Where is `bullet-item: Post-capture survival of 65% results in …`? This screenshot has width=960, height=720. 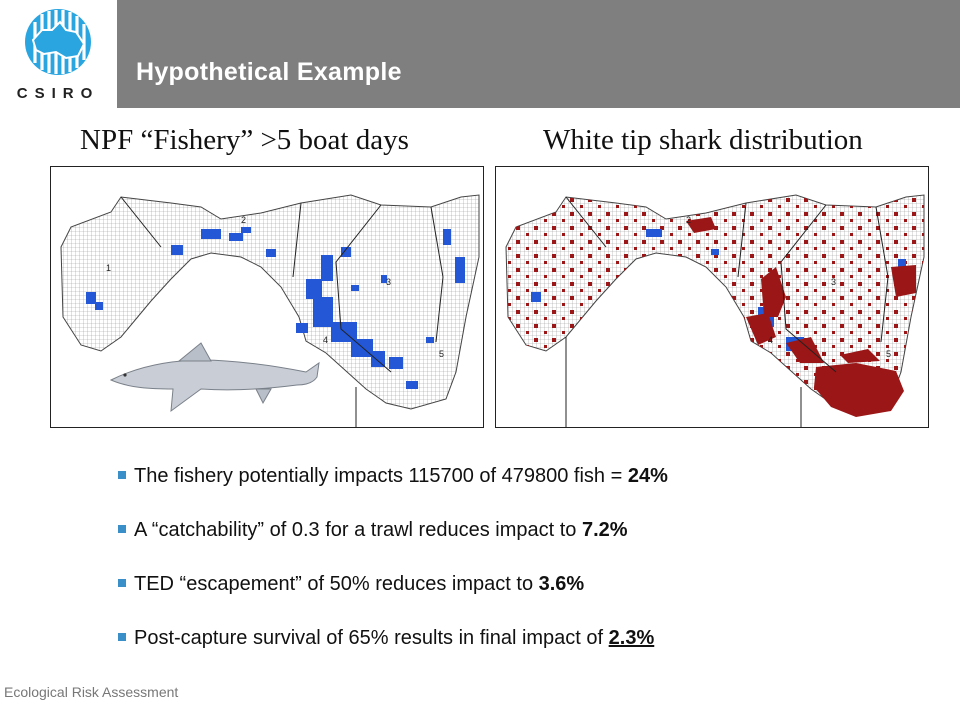 bullet-item: Post-capture survival of 65% results in … is located at coordinates (518, 638).